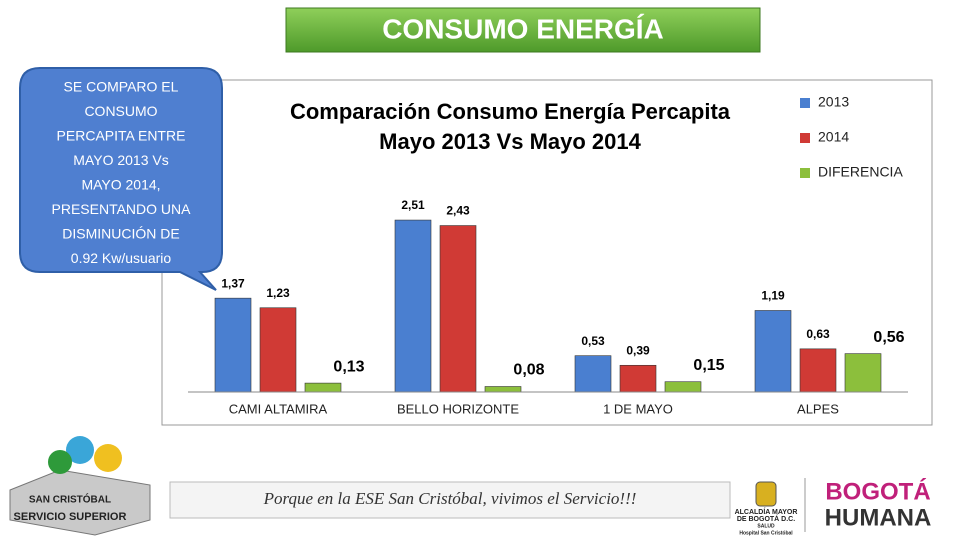  Describe the element at coordinates (766, 533) in the screenshot. I see `alcaldia-text: Hospital San Cristóbal` at that location.